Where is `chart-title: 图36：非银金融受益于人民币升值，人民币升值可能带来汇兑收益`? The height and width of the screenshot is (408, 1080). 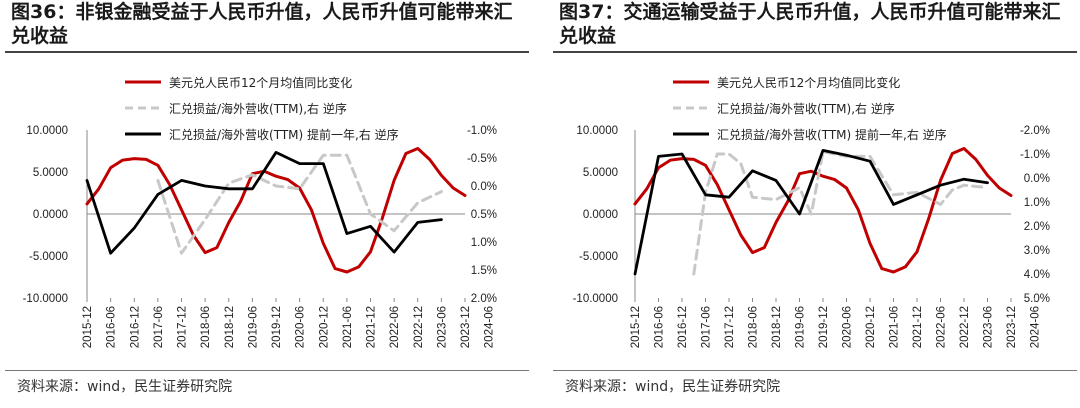 chart-title: 图36：非银金融受益于人民币升值，人民币升值可能带来汇兑收益 is located at coordinates (262, 24).